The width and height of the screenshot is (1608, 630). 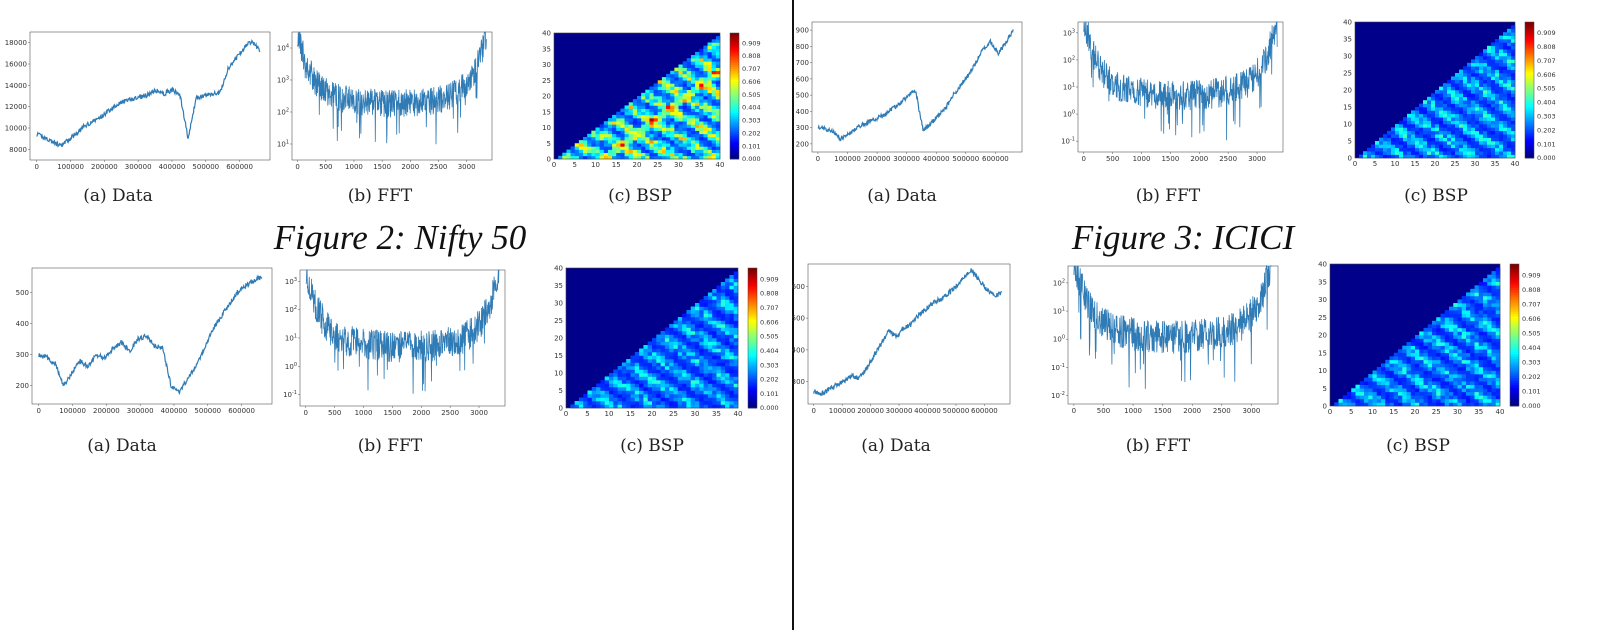 What do you see at coordinates (595, 165) in the screenshot?
I see `x-tick-label: 10` at bounding box center [595, 165].